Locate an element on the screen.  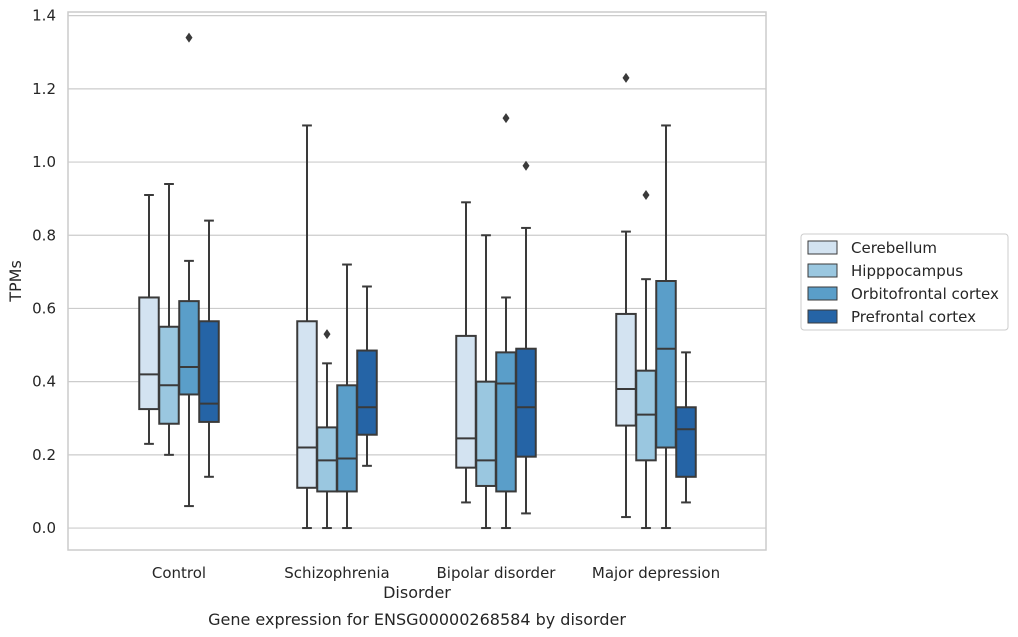
x-tick-label: Control is located at coordinates (179, 573).